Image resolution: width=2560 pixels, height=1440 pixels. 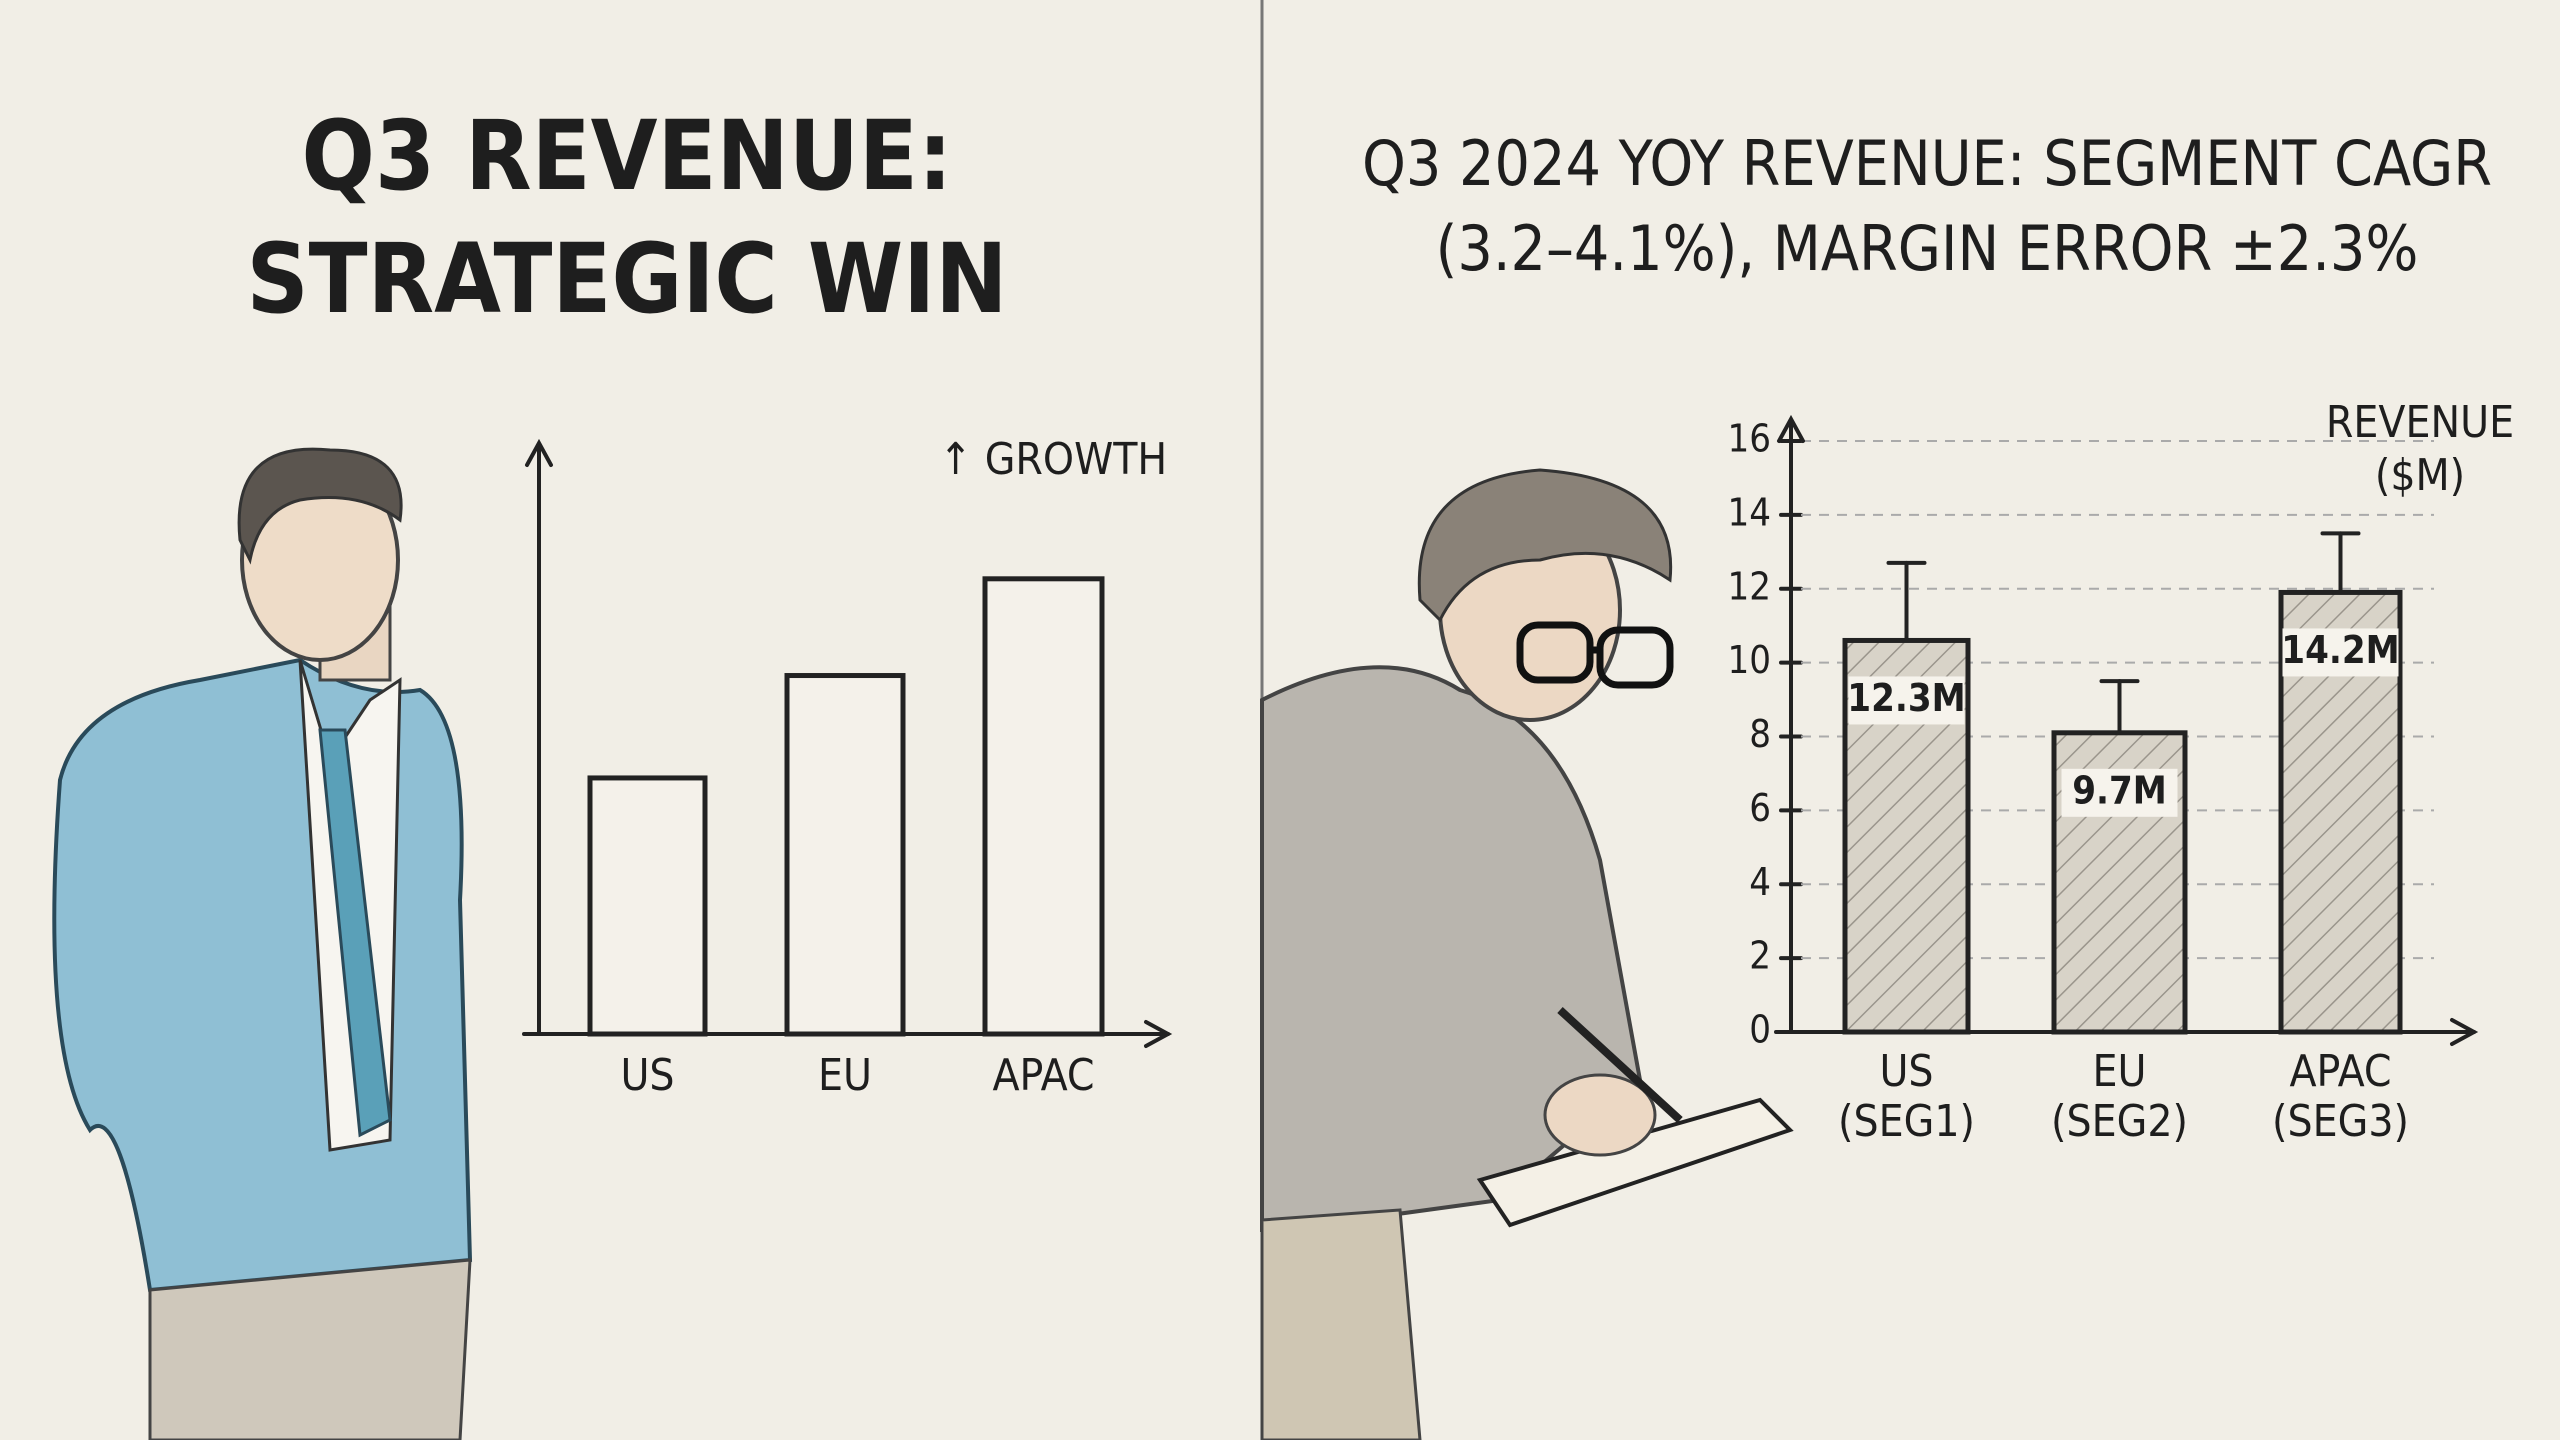 I want to click on y-tick-label: 0, so click(x=1760, y=1030).